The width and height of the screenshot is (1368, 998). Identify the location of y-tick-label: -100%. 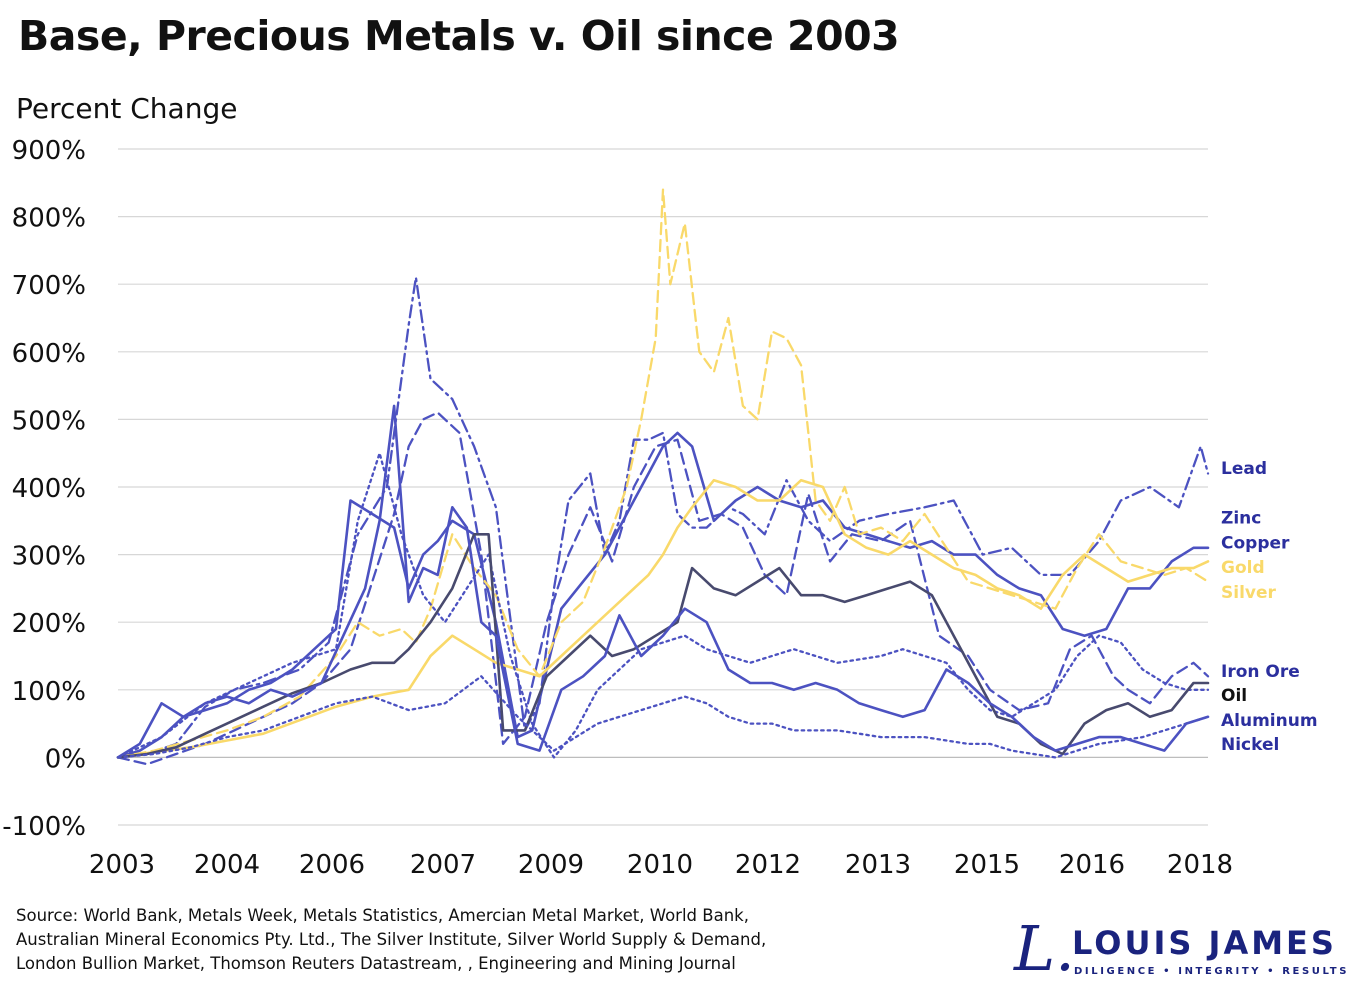
(44, 827).